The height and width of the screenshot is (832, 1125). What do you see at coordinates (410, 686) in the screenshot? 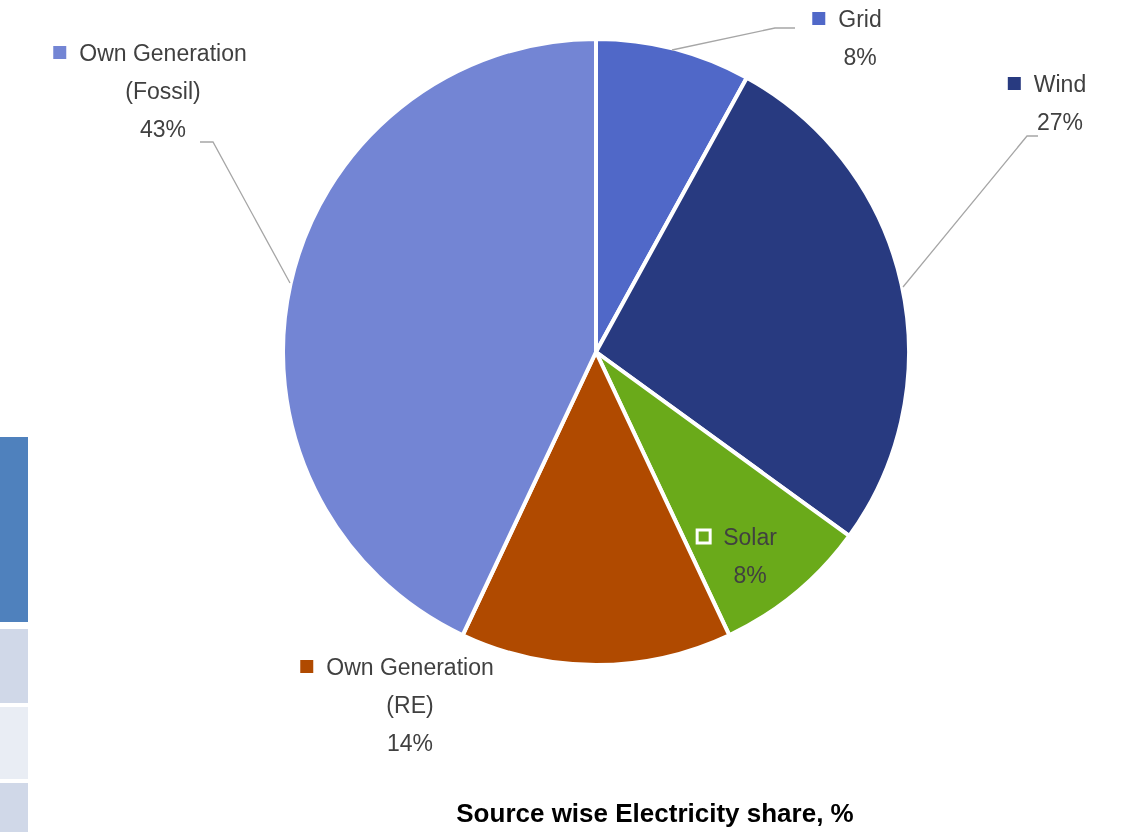
I see `legend-label: Own Generation (RE)` at bounding box center [410, 686].